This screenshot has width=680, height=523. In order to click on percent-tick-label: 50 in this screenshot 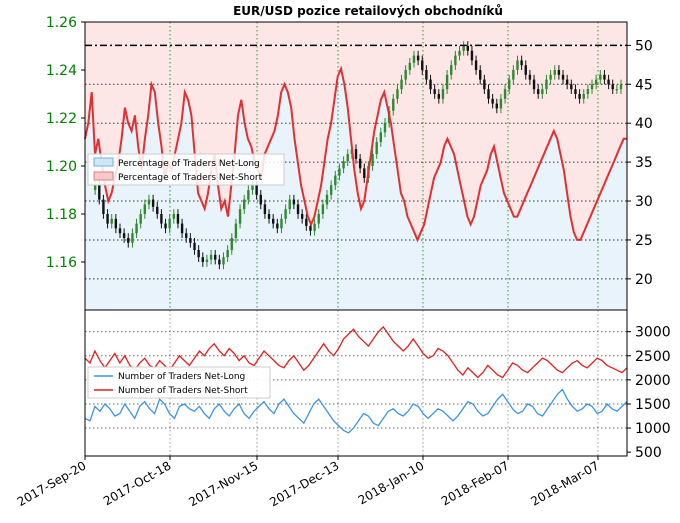, I will do `click(644, 46)`.